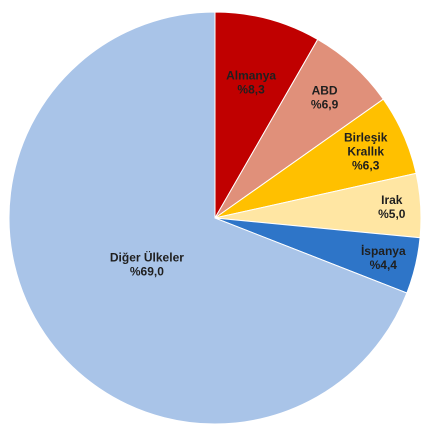 This screenshot has width=425, height=425. I want to click on slice-value-label: %4,4, so click(384, 265).